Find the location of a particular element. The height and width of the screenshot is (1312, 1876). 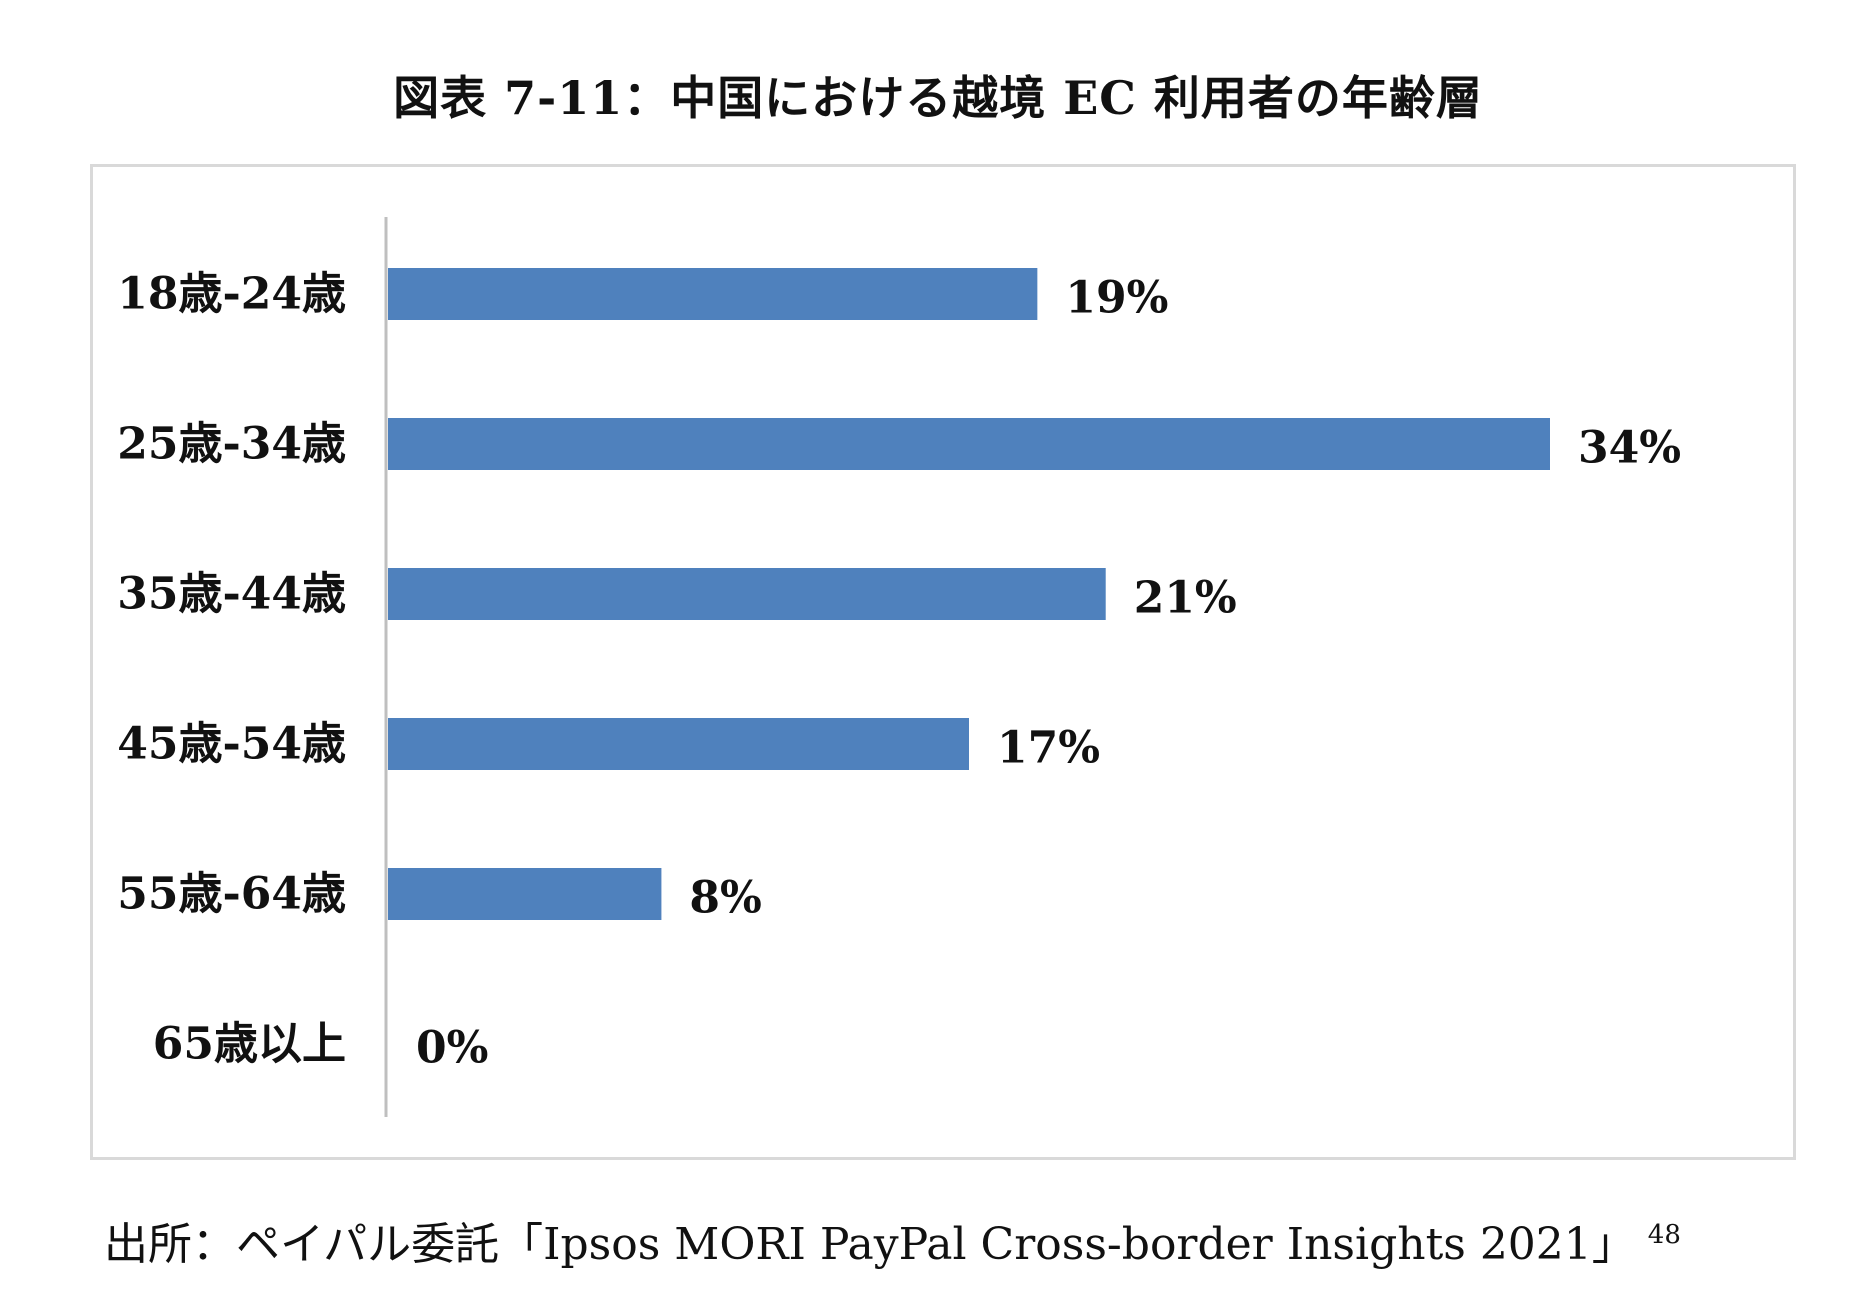

data-label: 34% is located at coordinates (1629, 448).